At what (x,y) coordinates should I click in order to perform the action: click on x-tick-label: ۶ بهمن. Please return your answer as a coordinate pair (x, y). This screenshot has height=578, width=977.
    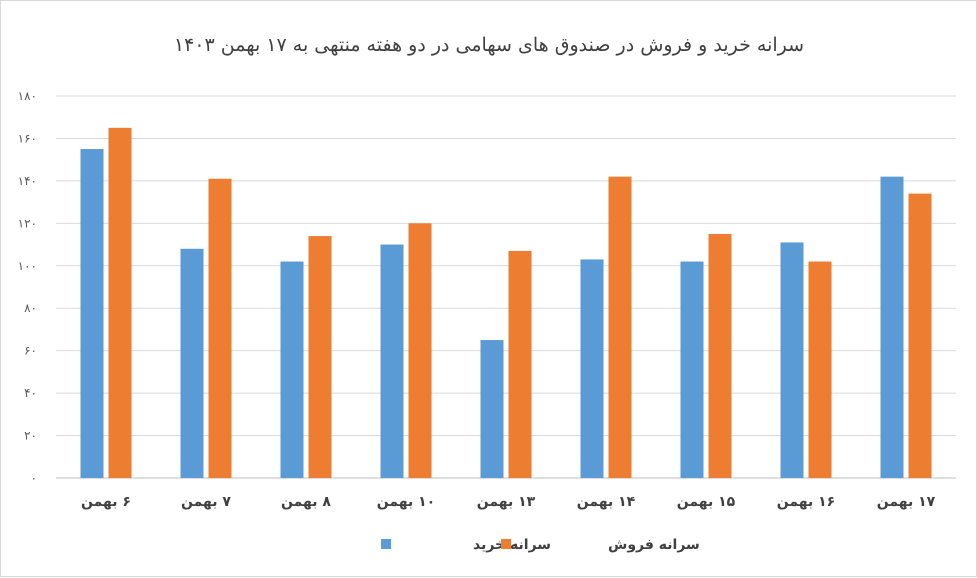
    Looking at the image, I should click on (106, 502).